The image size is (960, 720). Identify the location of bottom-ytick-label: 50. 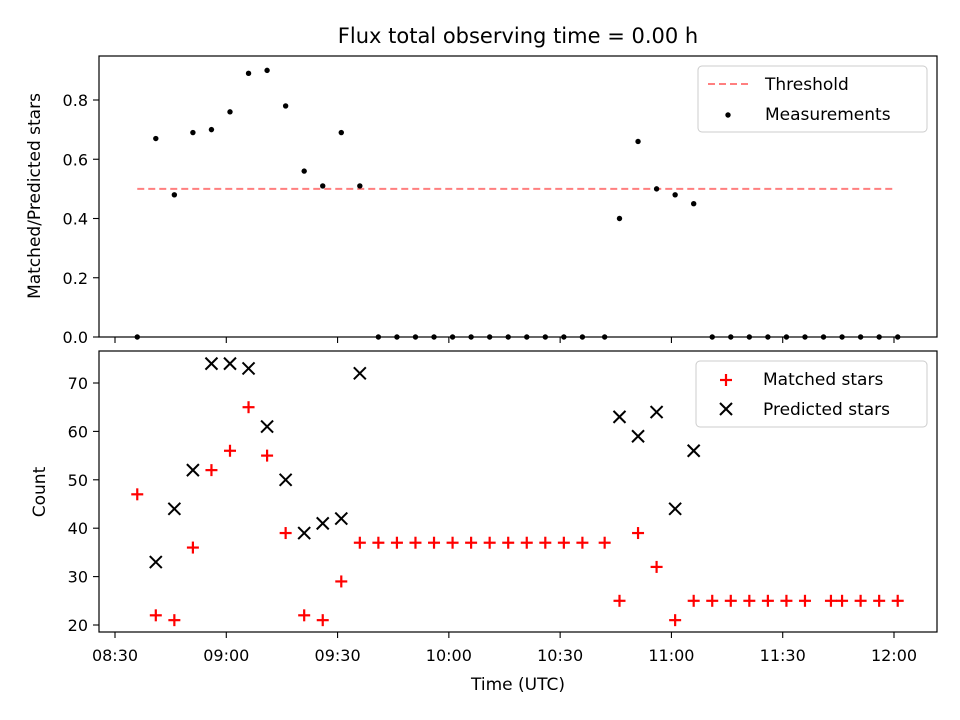
(78, 480).